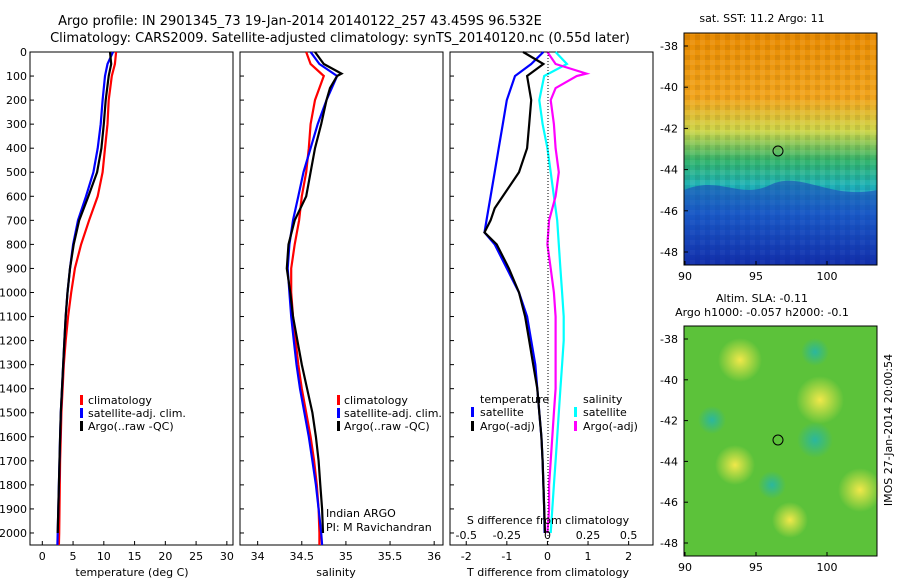  Describe the element at coordinates (376, 400) in the screenshot. I see `legend-label: climatology` at that location.